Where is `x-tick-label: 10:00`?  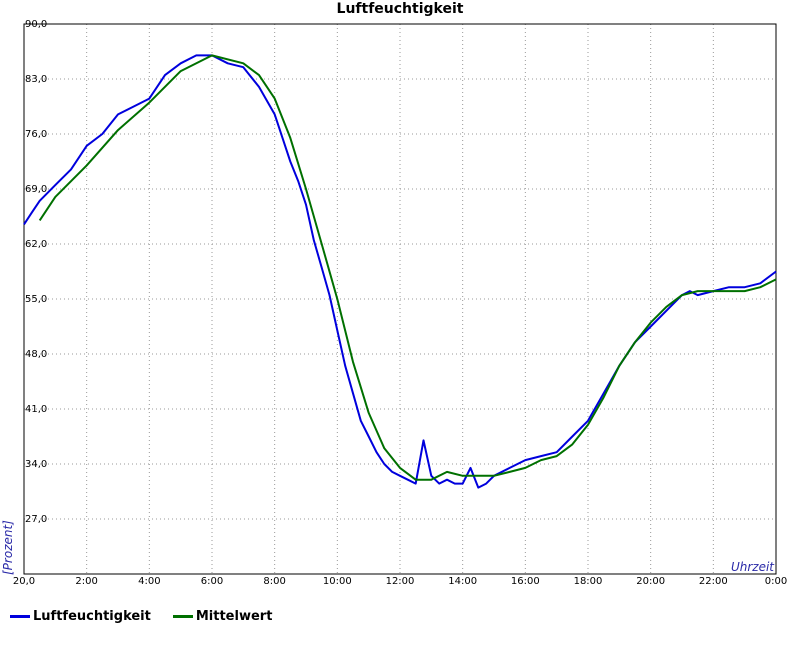
x-tick-label: 10:00 is located at coordinates (337, 581).